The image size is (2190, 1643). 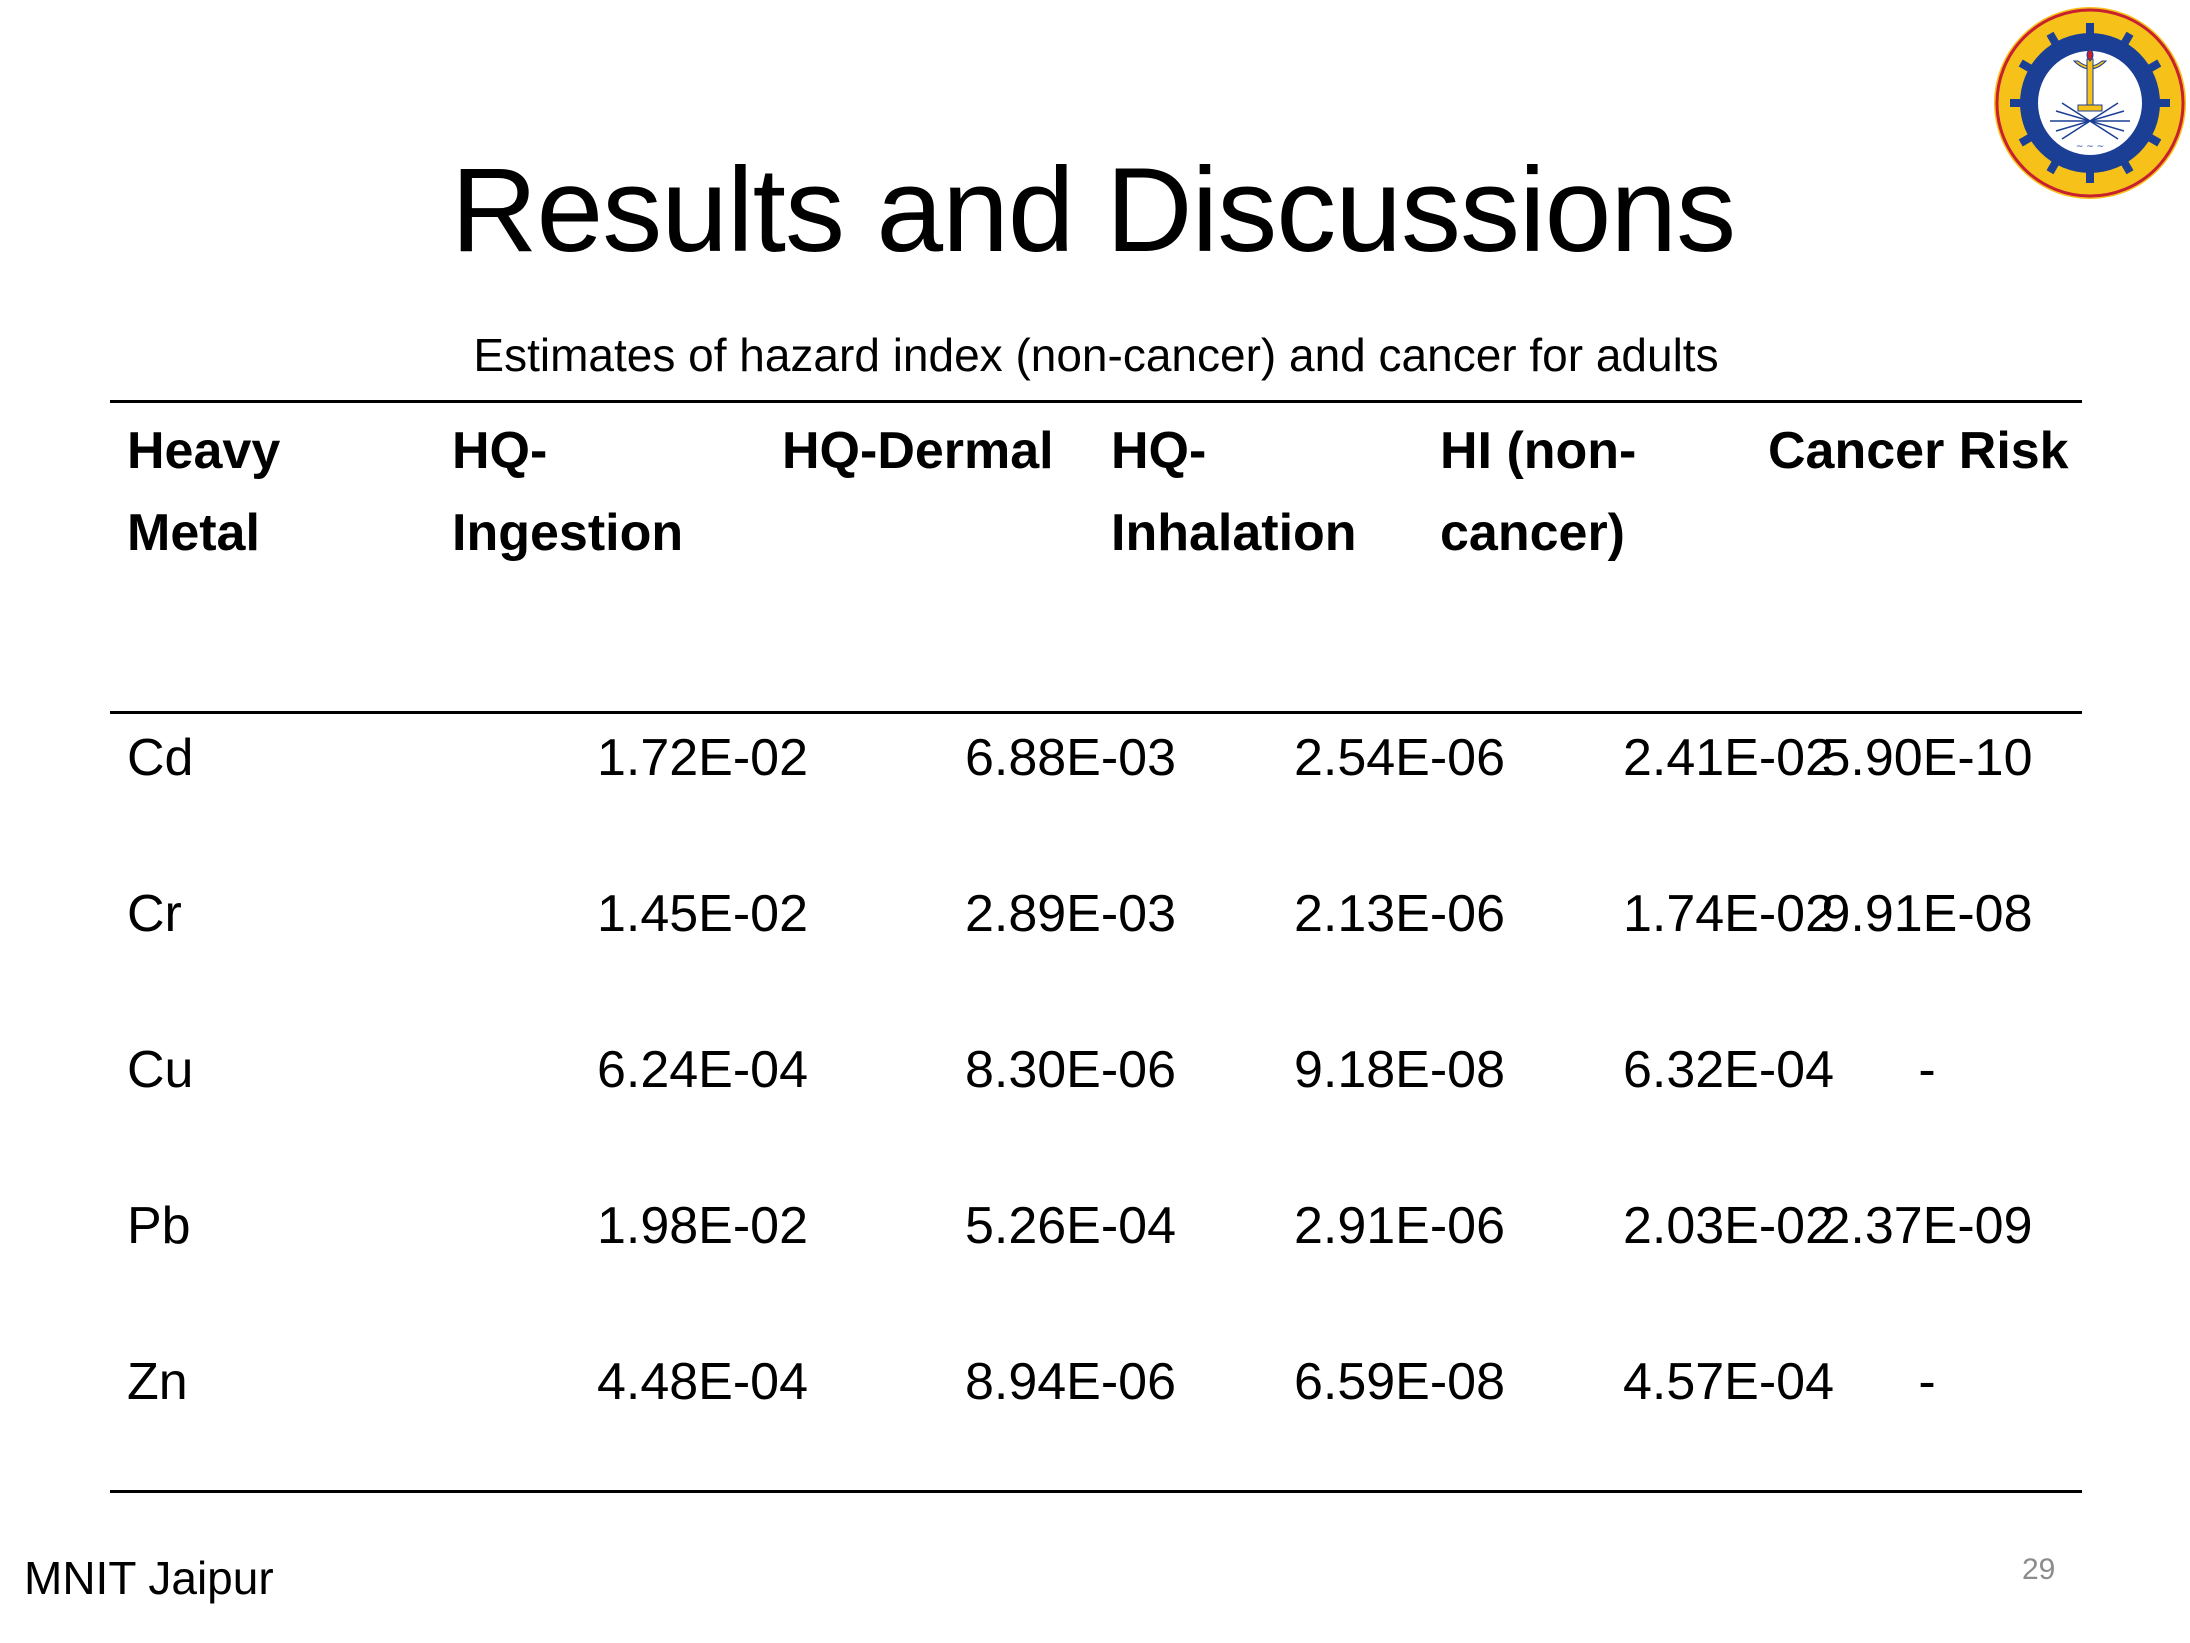 What do you see at coordinates (702, 758) in the screenshot?
I see `cell-hq-ingestion: 1.72E-02` at bounding box center [702, 758].